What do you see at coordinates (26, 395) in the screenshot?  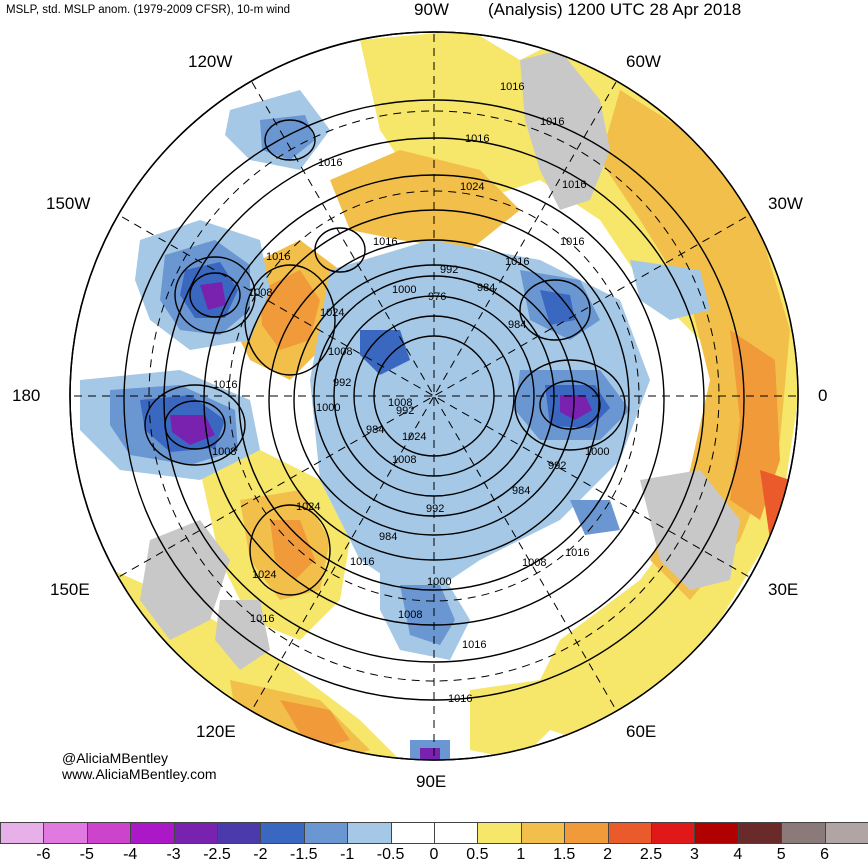 I see `lon-label-180: 180` at bounding box center [26, 395].